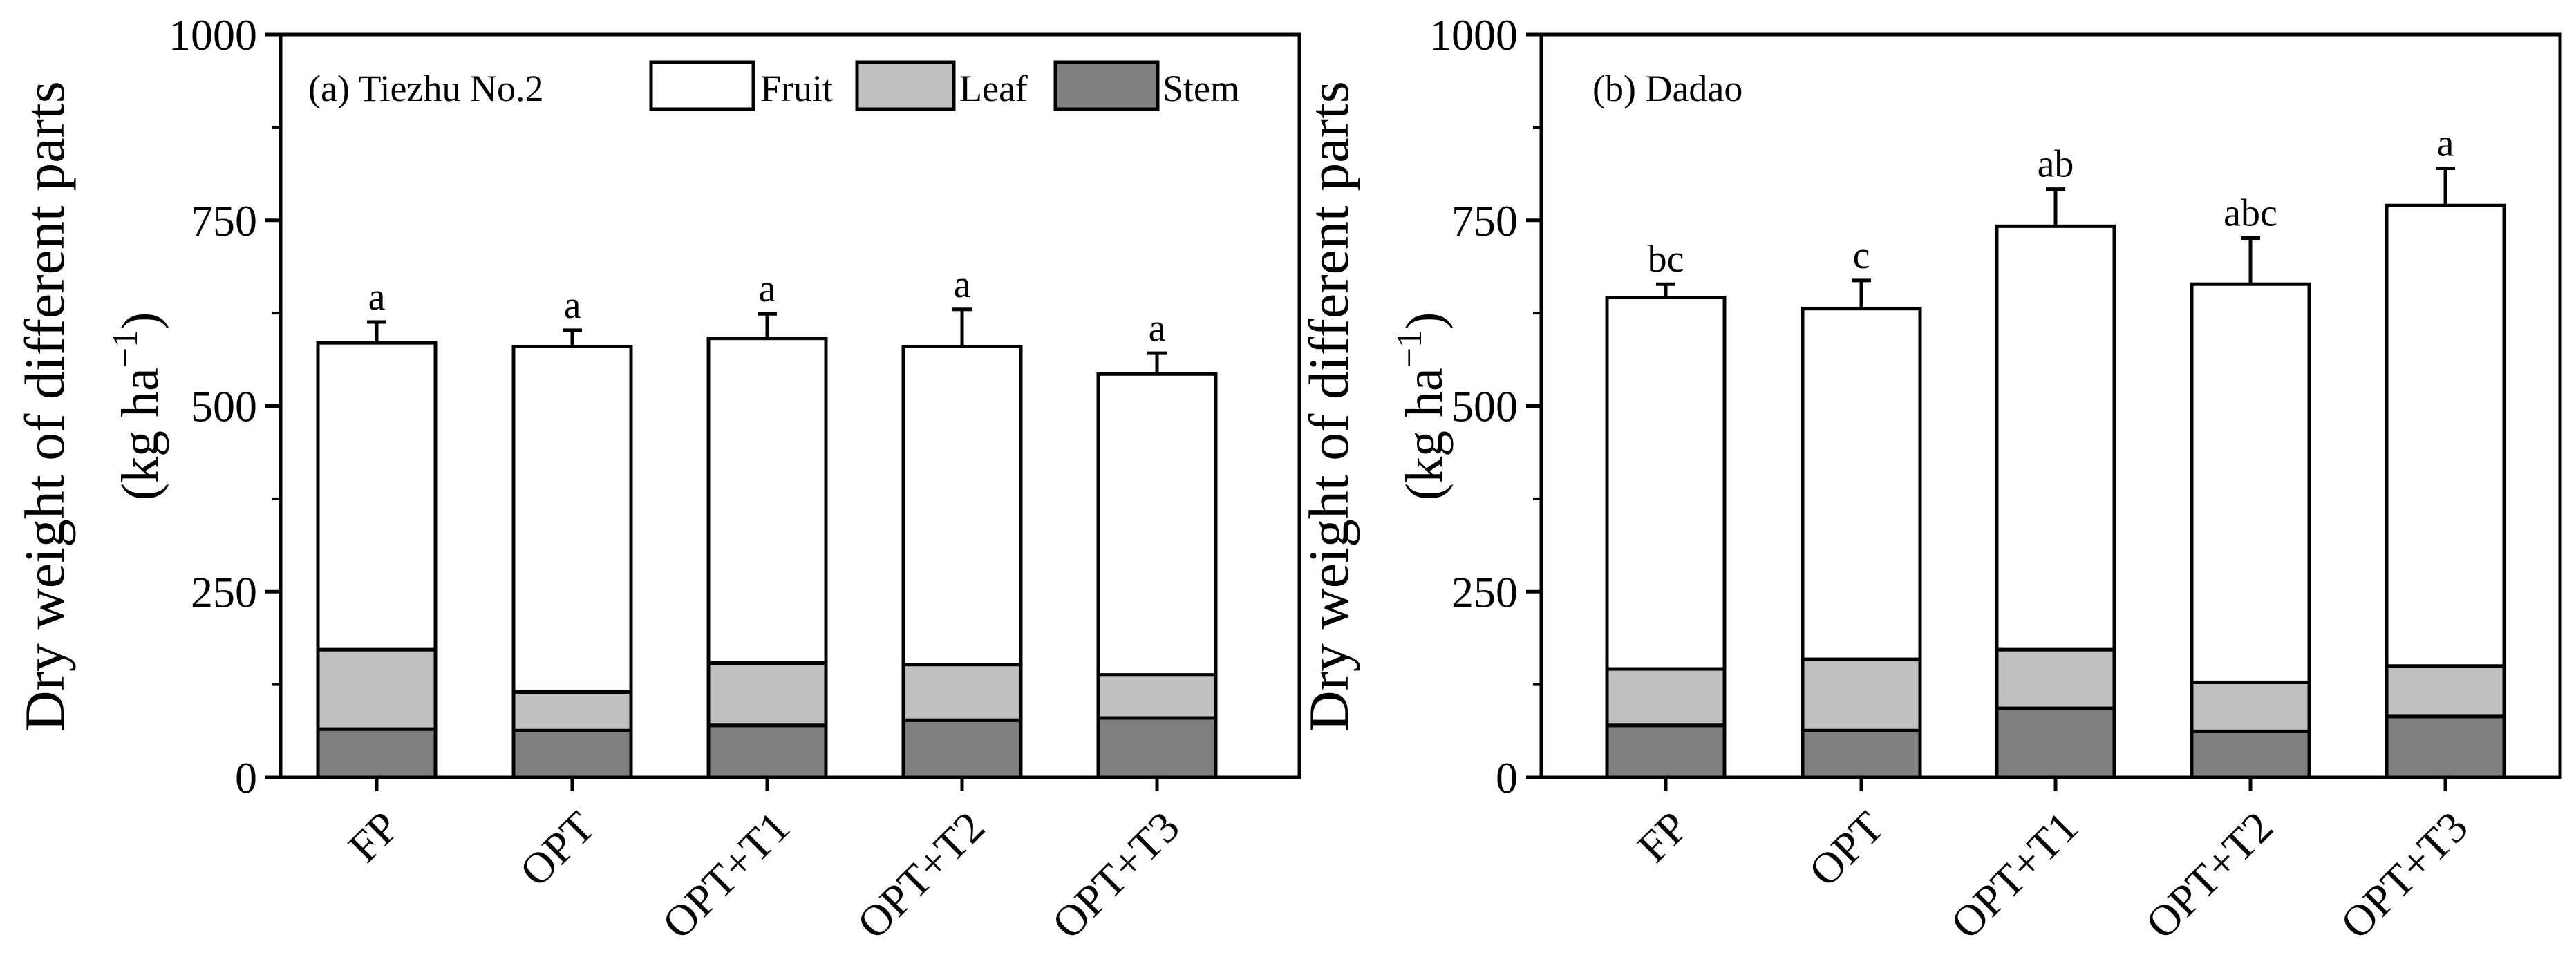 The width and height of the screenshot is (2576, 975). Describe the element at coordinates (1861, 255) in the screenshot. I see `significance-letter-fruit: c` at that location.